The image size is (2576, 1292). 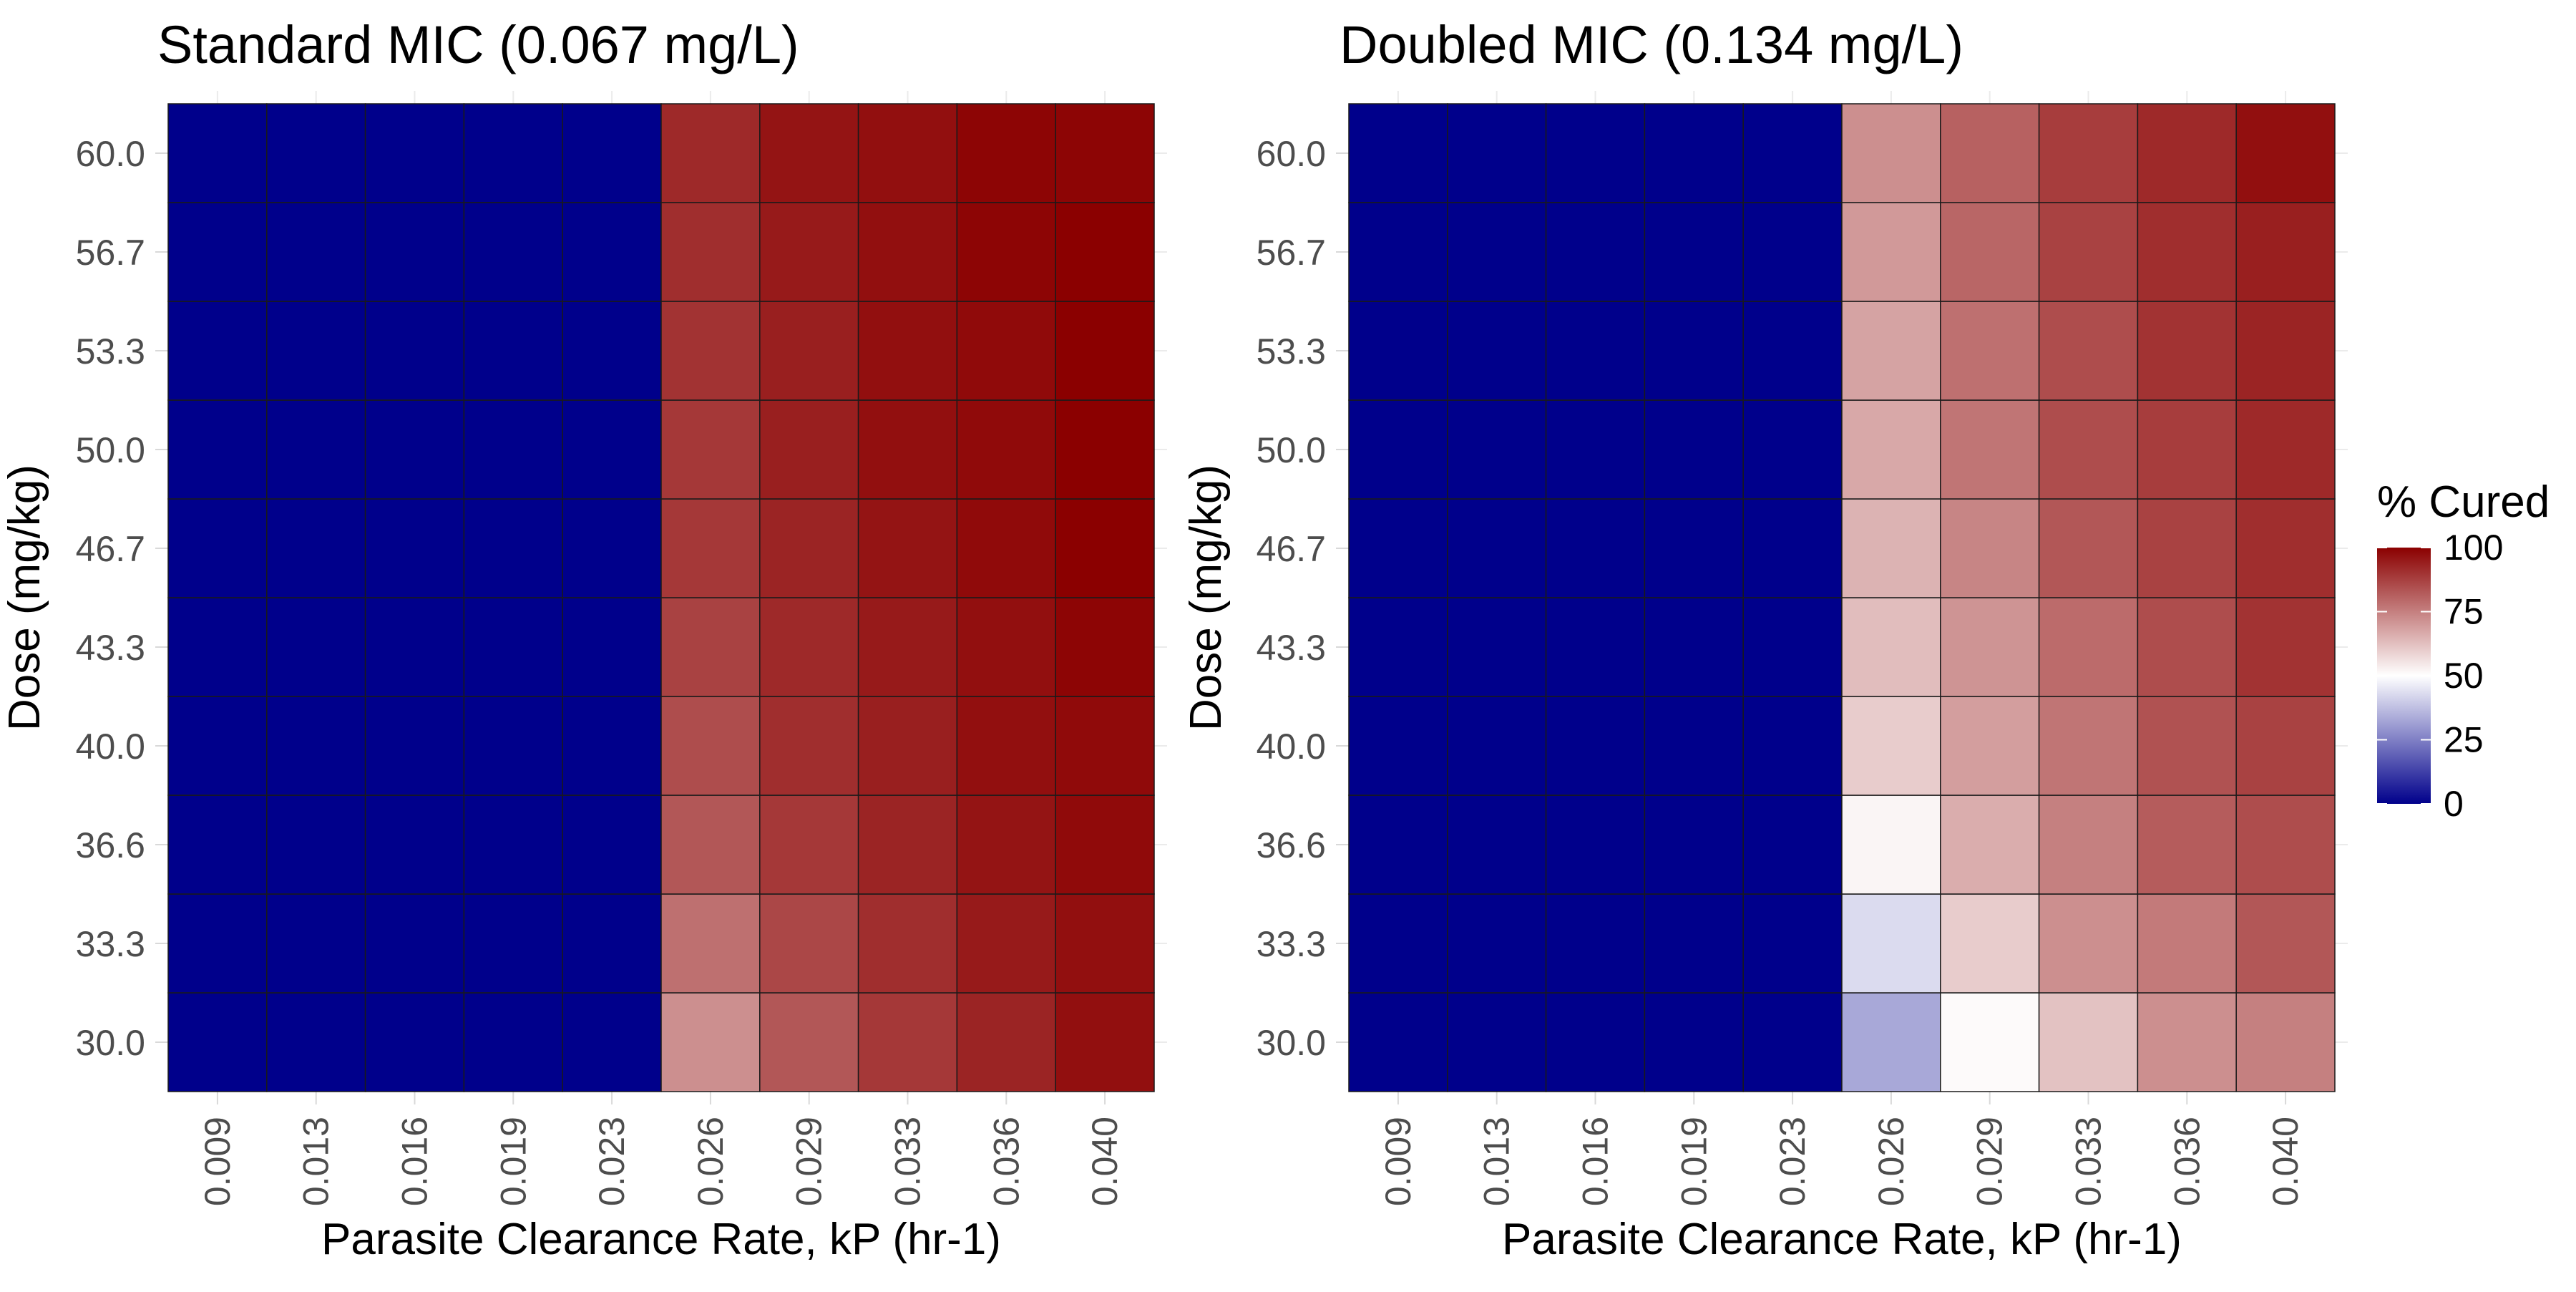 What do you see at coordinates (2463, 502) in the screenshot?
I see `legend-title: % Cured` at bounding box center [2463, 502].